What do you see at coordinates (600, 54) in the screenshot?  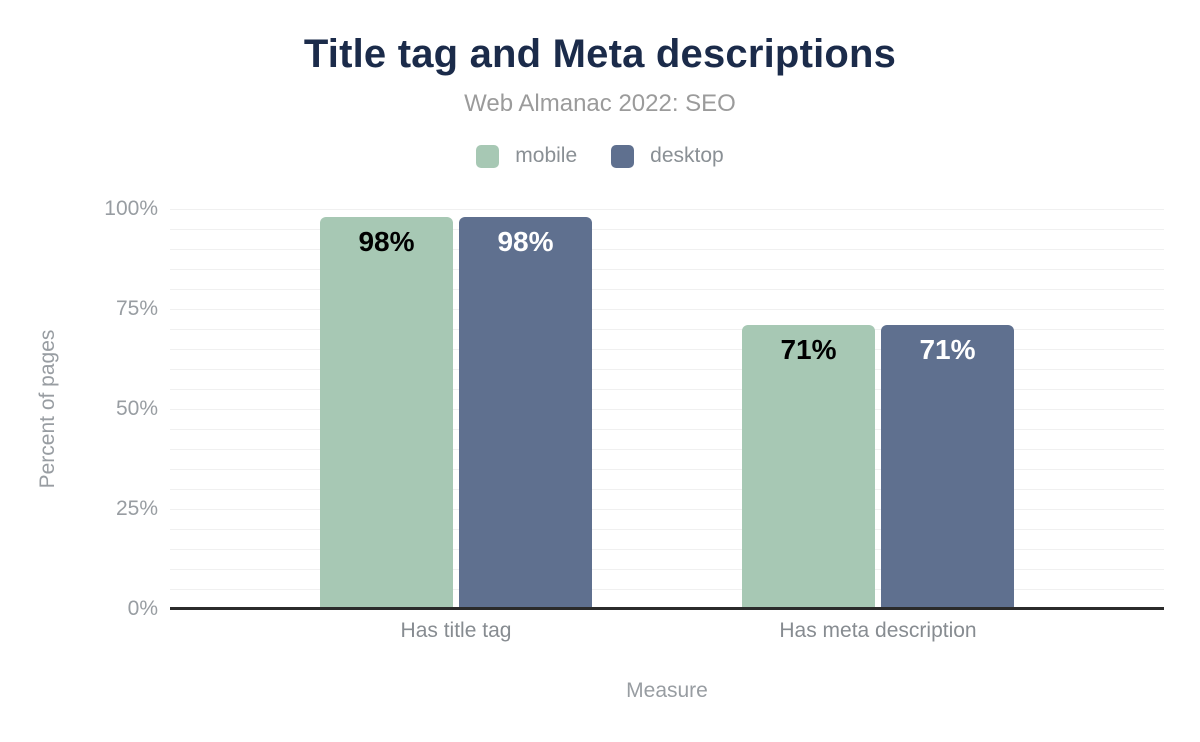 I see `chart-title: Title tag and Meta descriptions` at bounding box center [600, 54].